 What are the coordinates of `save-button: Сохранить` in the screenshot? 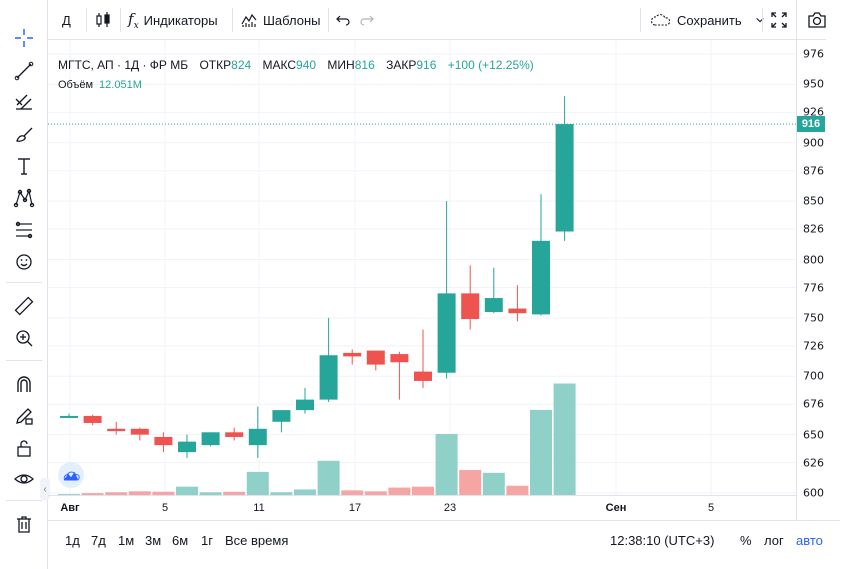 It's located at (707, 20).